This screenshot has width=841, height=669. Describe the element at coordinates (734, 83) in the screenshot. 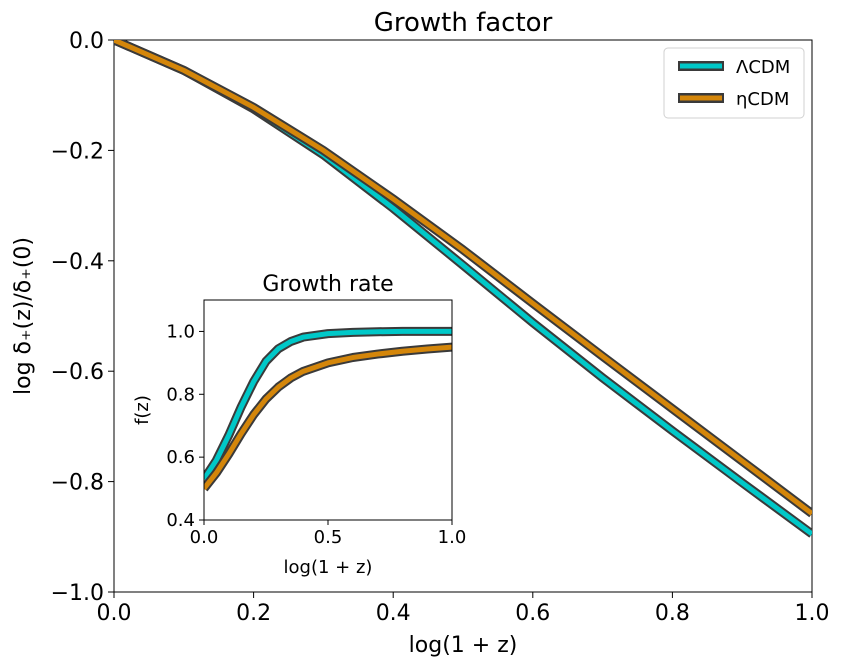

I see `legend: ΛCDM ηCDM` at that location.